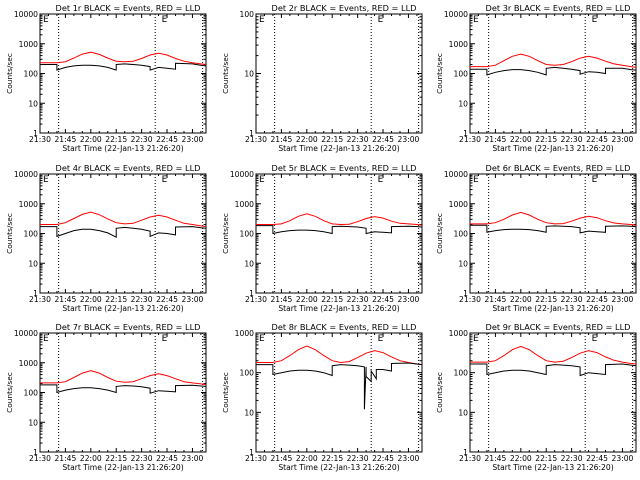 This screenshot has height=480, width=640. I want to click on x-tick-label: 21:30, so click(470, 299).